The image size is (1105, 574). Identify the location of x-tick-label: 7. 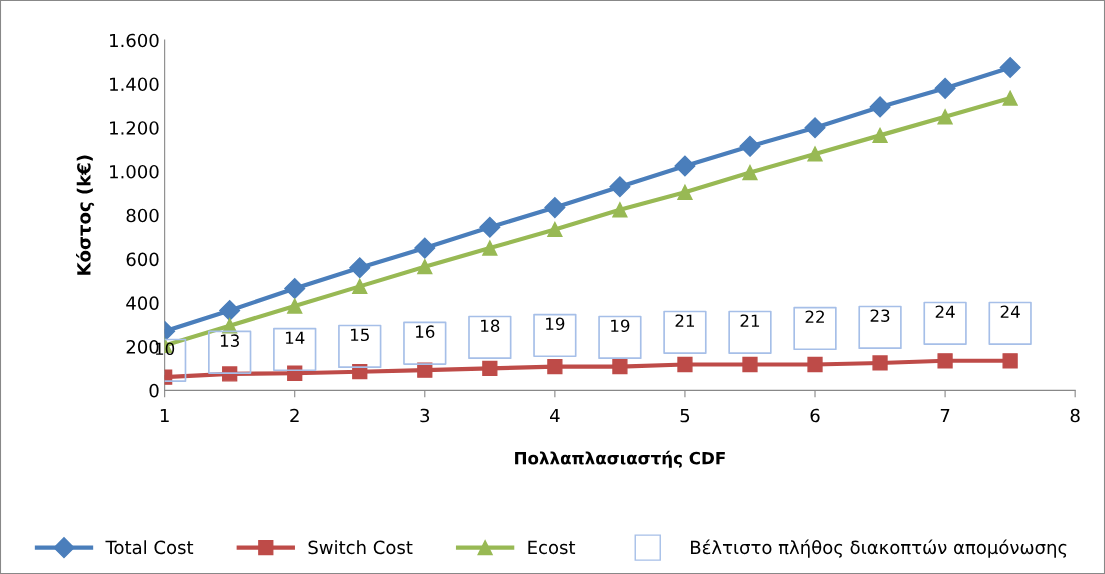
(945, 415).